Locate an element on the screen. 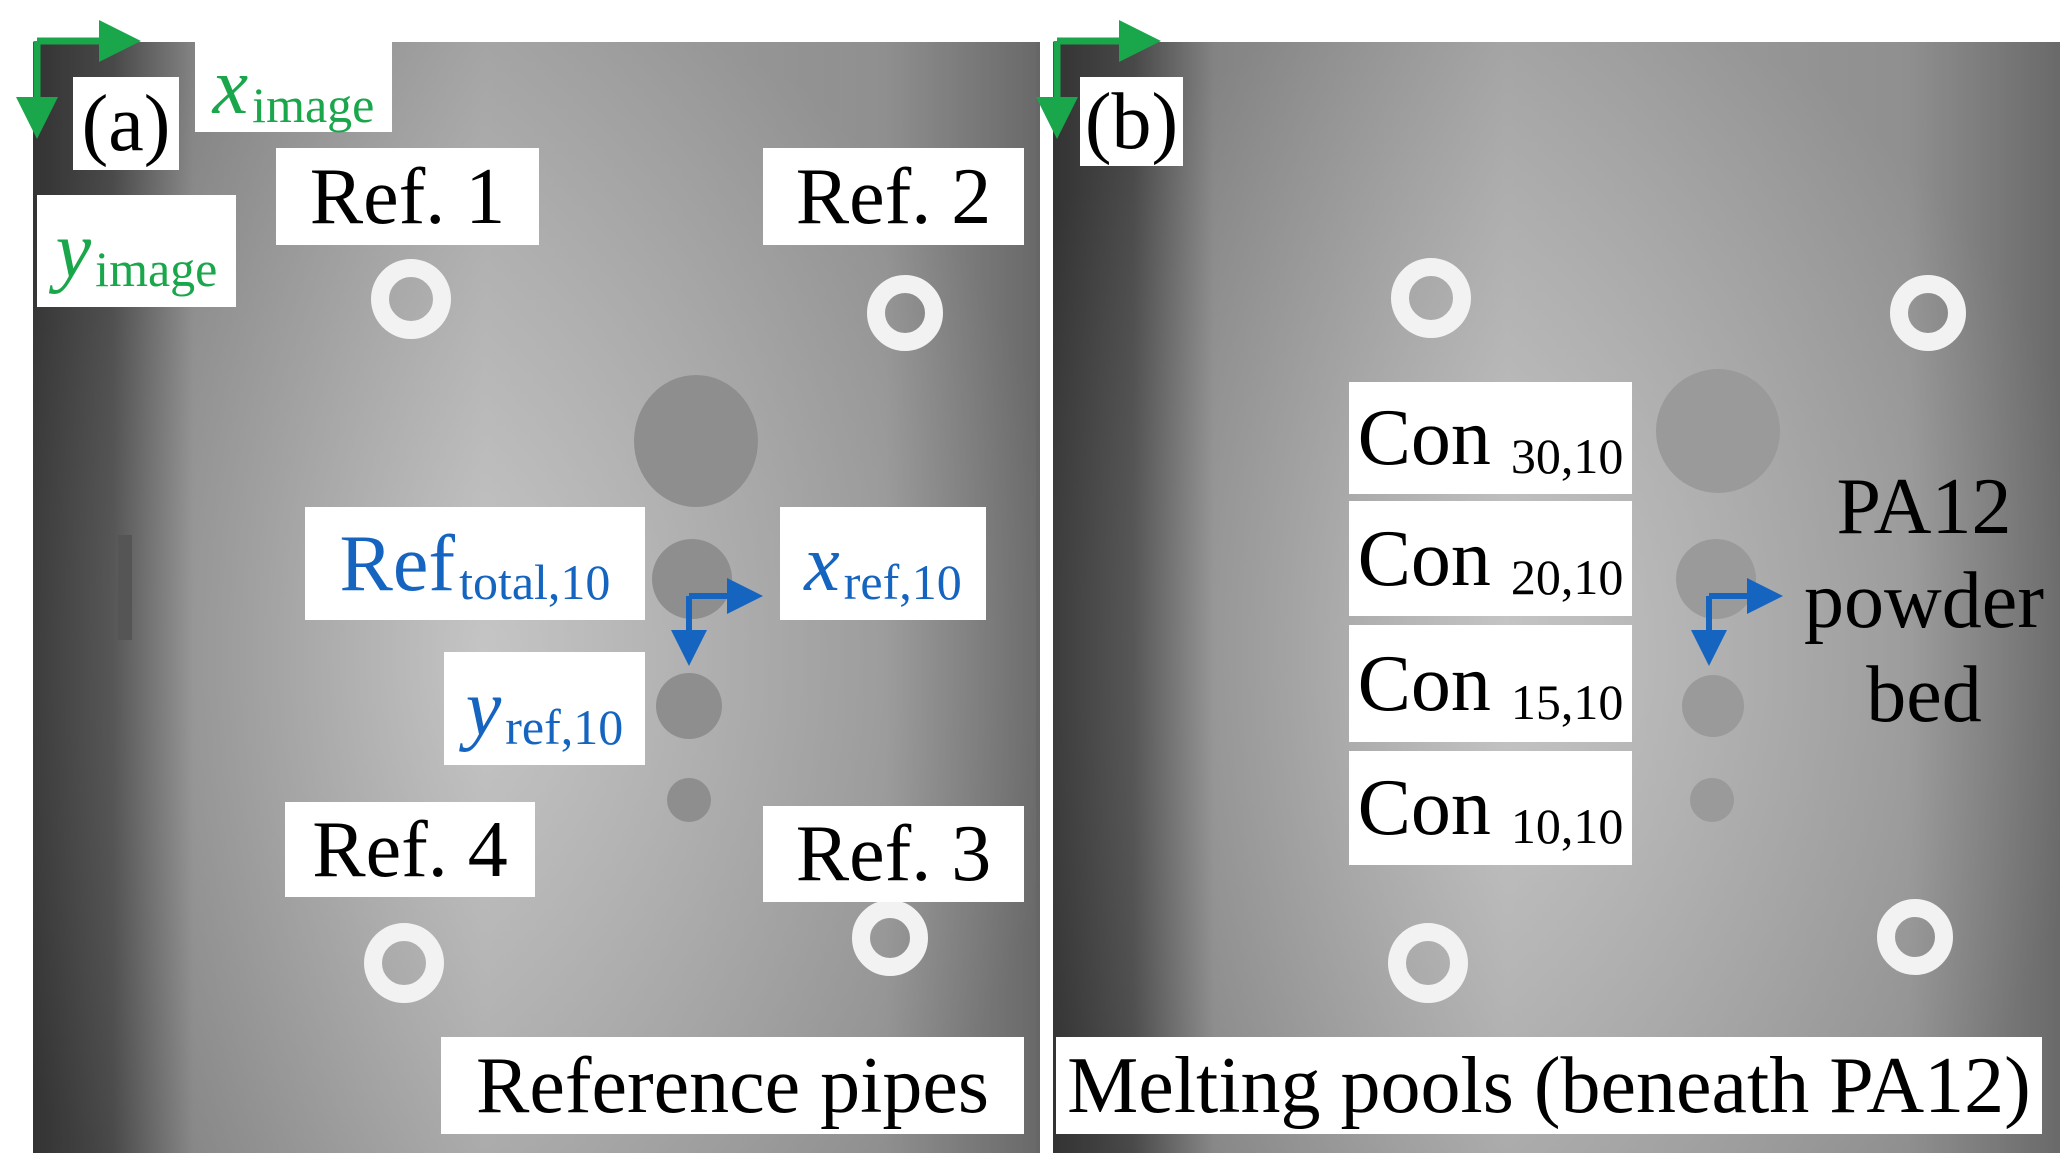 Image resolution: width=2067 pixels, height=1166 pixels. panel-a-caption: Reference pipes is located at coordinates (732, 1085).